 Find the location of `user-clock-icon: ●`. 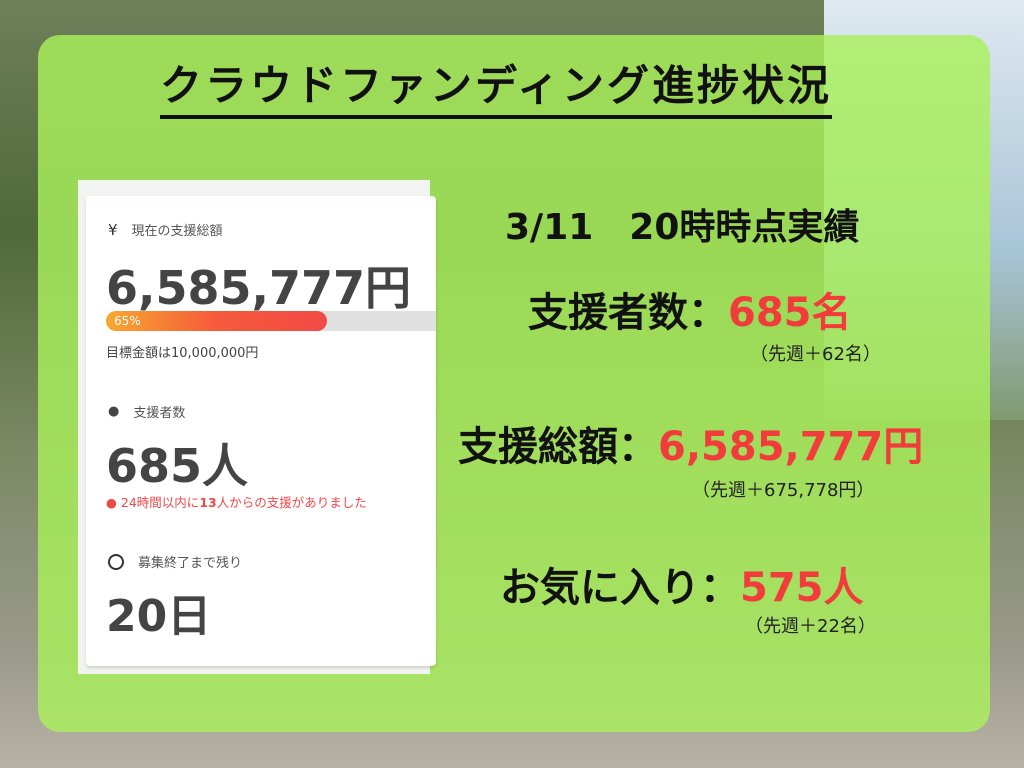

user-clock-icon: ● is located at coordinates (111, 502).